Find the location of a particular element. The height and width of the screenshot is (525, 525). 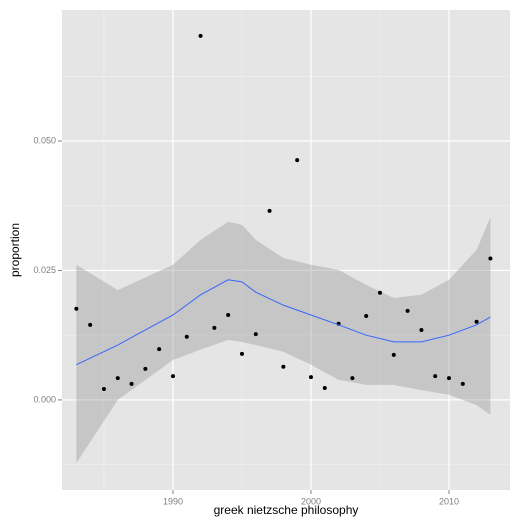

y-axis-title: proportion is located at coordinates (15, 250).